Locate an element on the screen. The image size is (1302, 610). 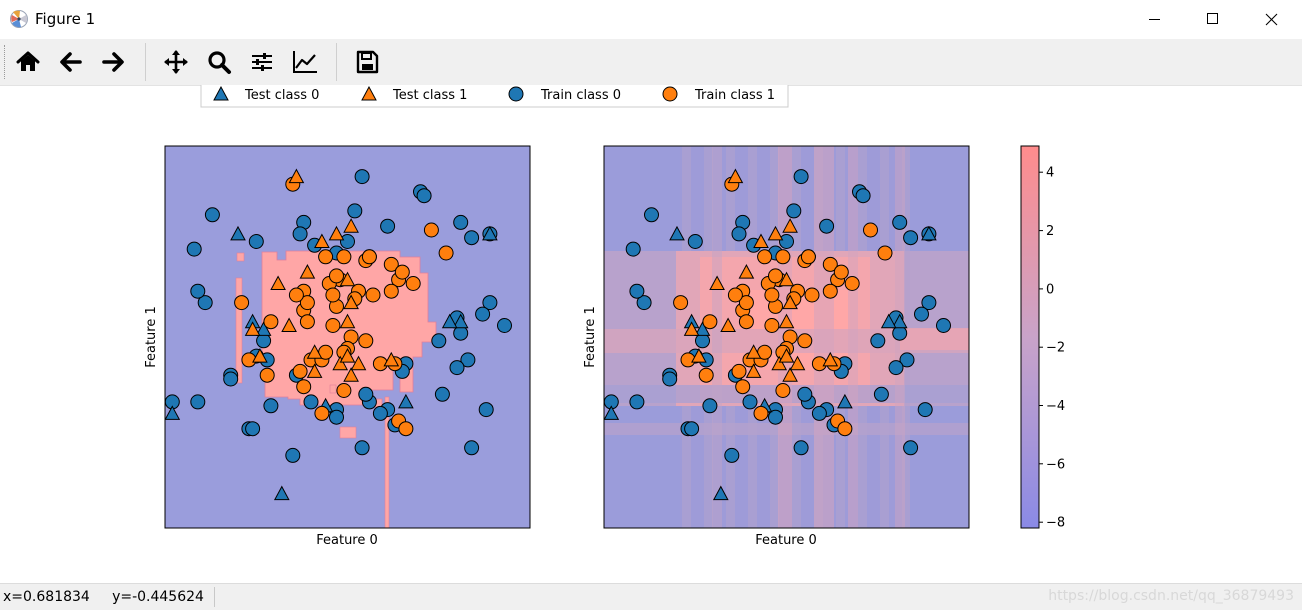
matplotlib-app-icon is located at coordinates (19, 19).